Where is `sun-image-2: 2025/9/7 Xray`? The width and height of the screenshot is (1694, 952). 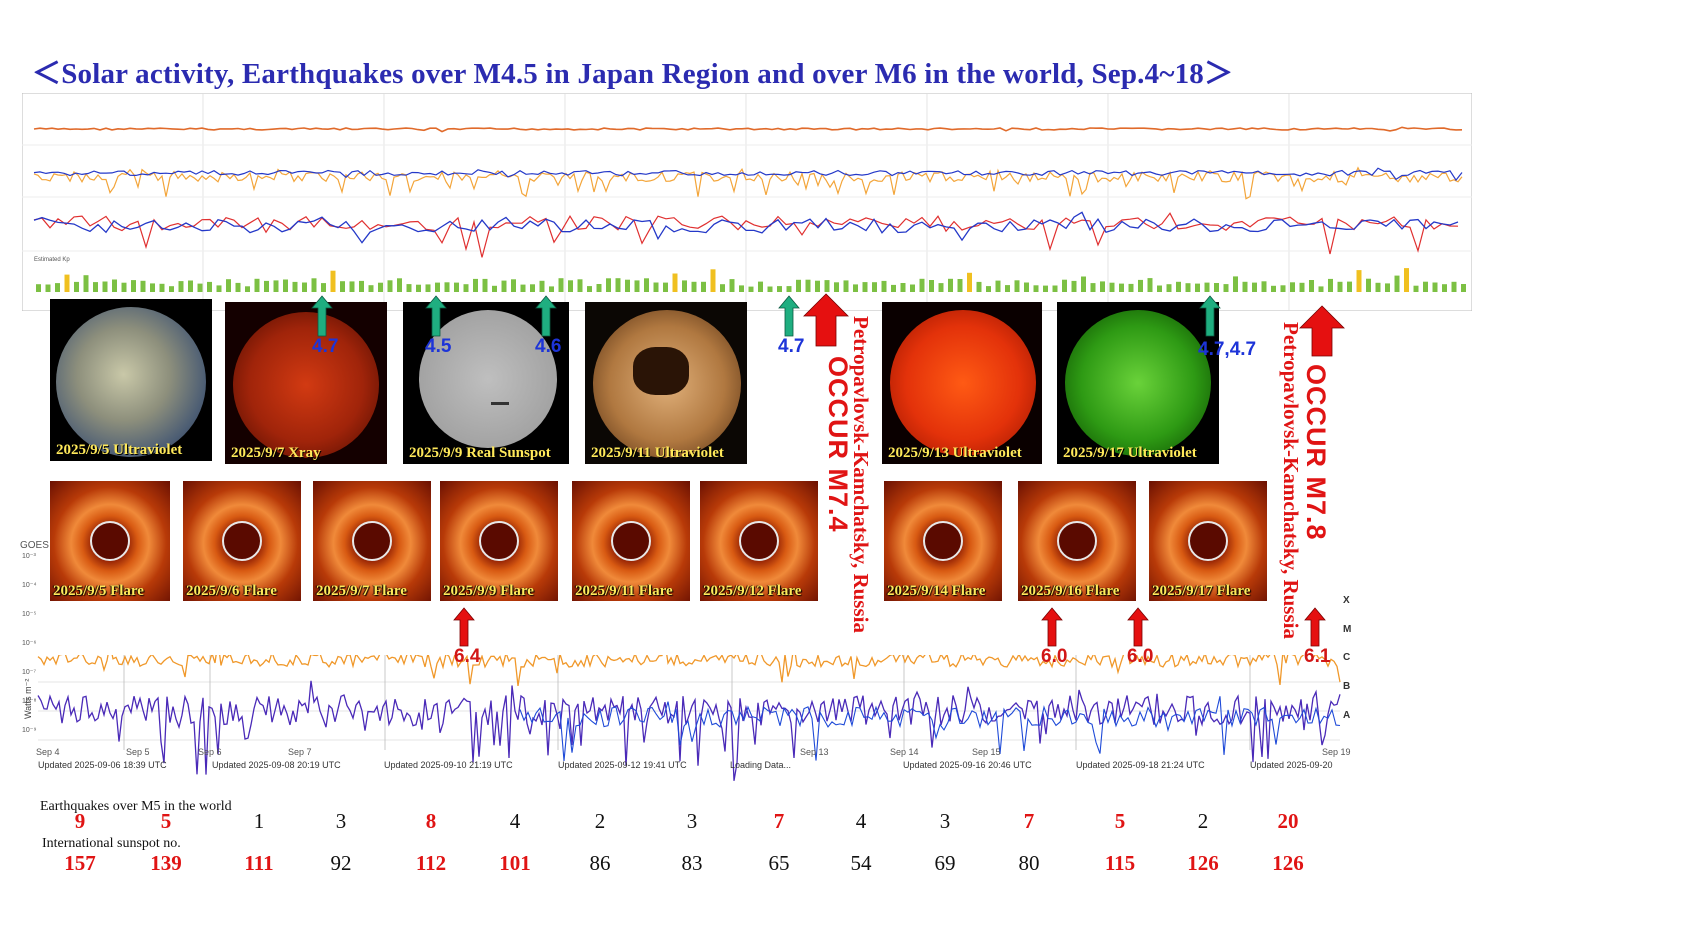 sun-image-2: 2025/9/7 Xray is located at coordinates (306, 383).